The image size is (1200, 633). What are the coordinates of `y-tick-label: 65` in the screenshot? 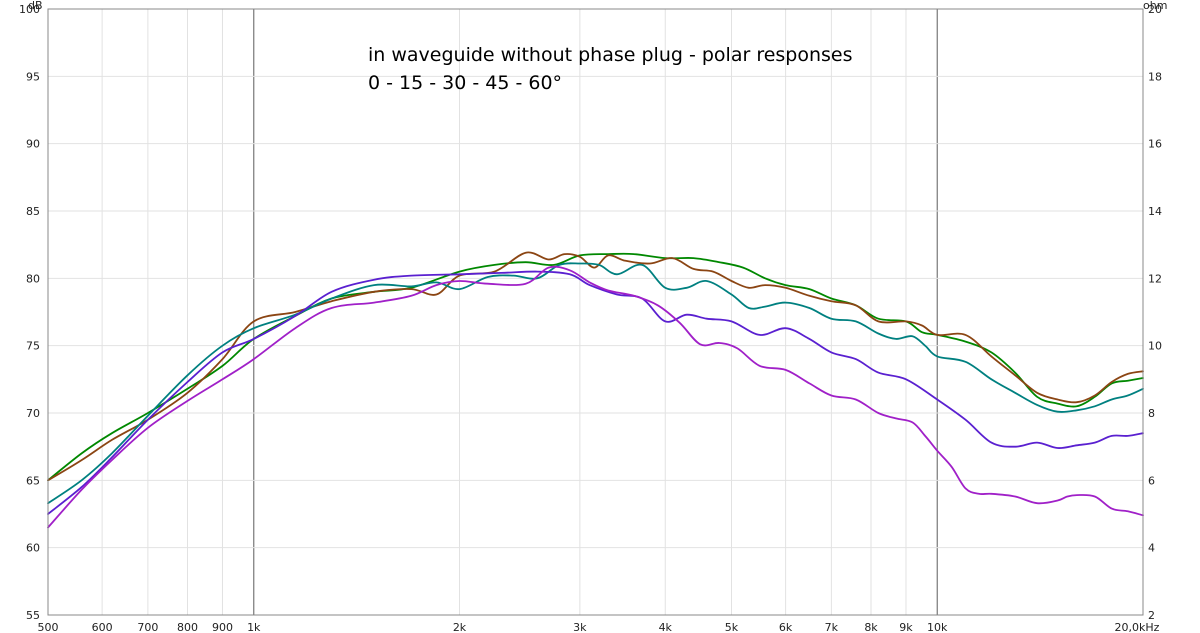 It's located at (33, 480).